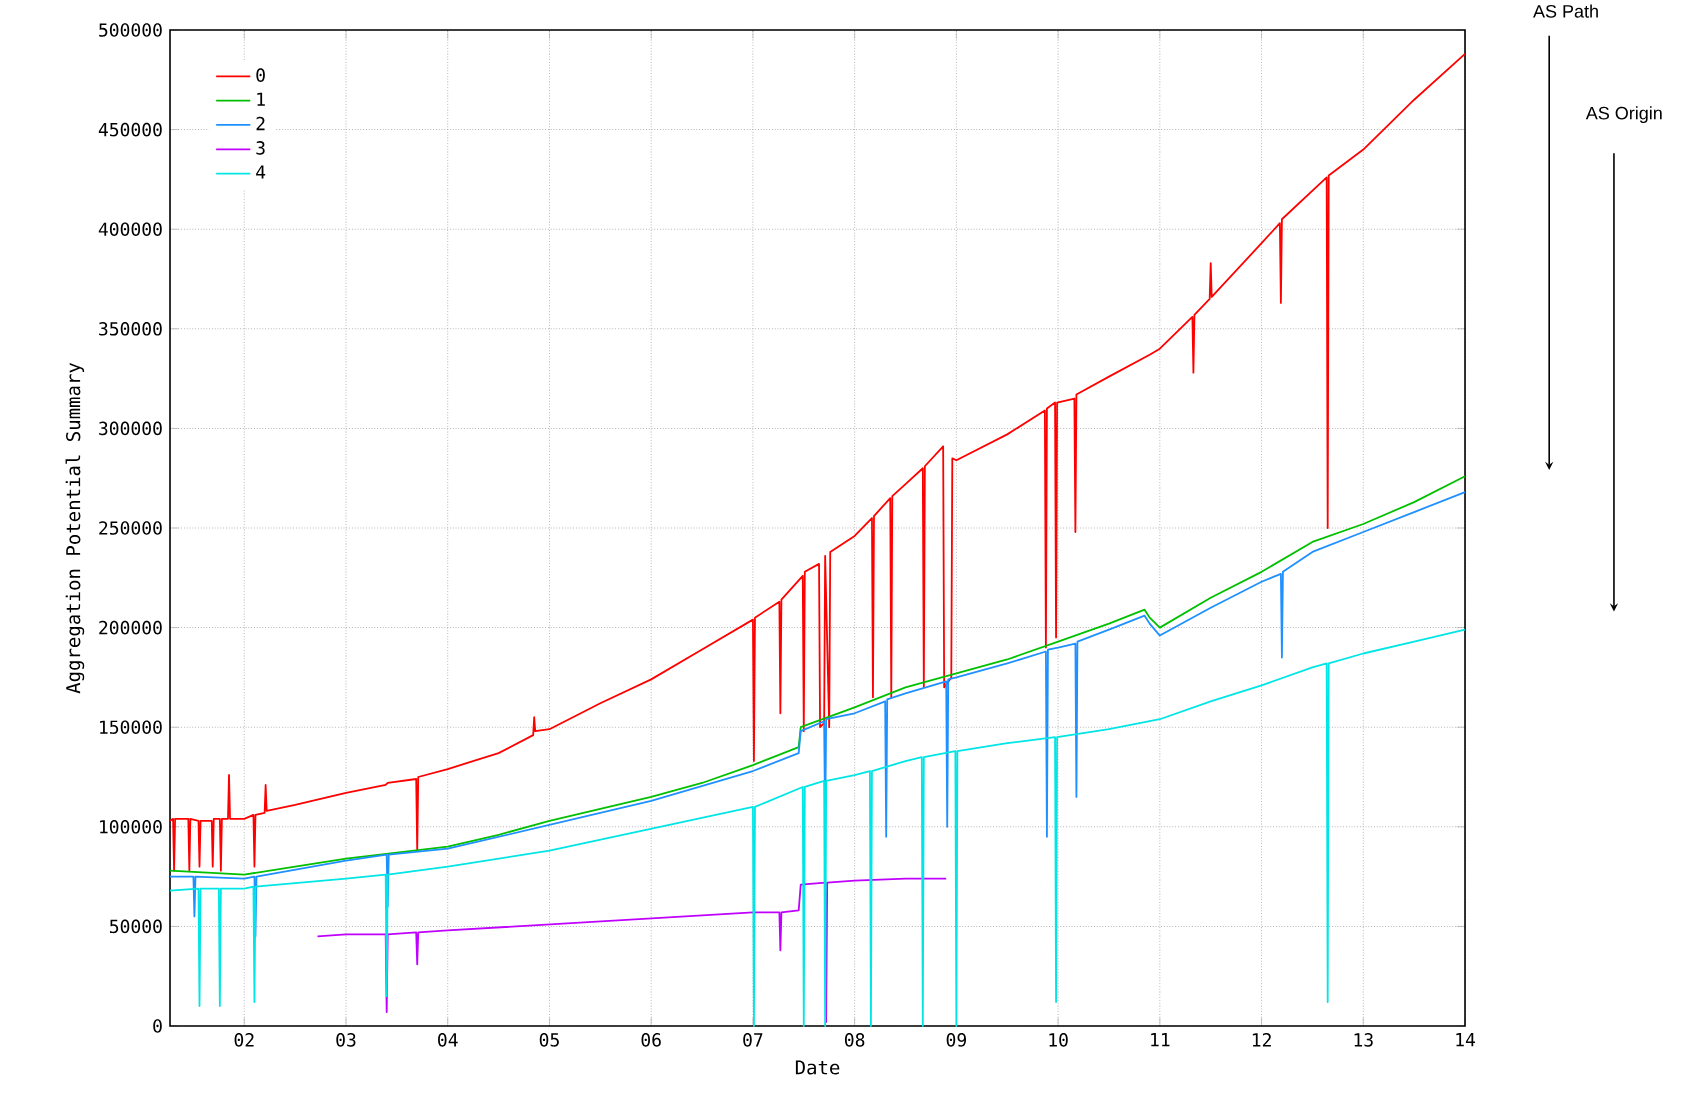 This screenshot has width=1689, height=1110. Describe the element at coordinates (131, 826) in the screenshot. I see `y-tick-label: 100000` at that location.